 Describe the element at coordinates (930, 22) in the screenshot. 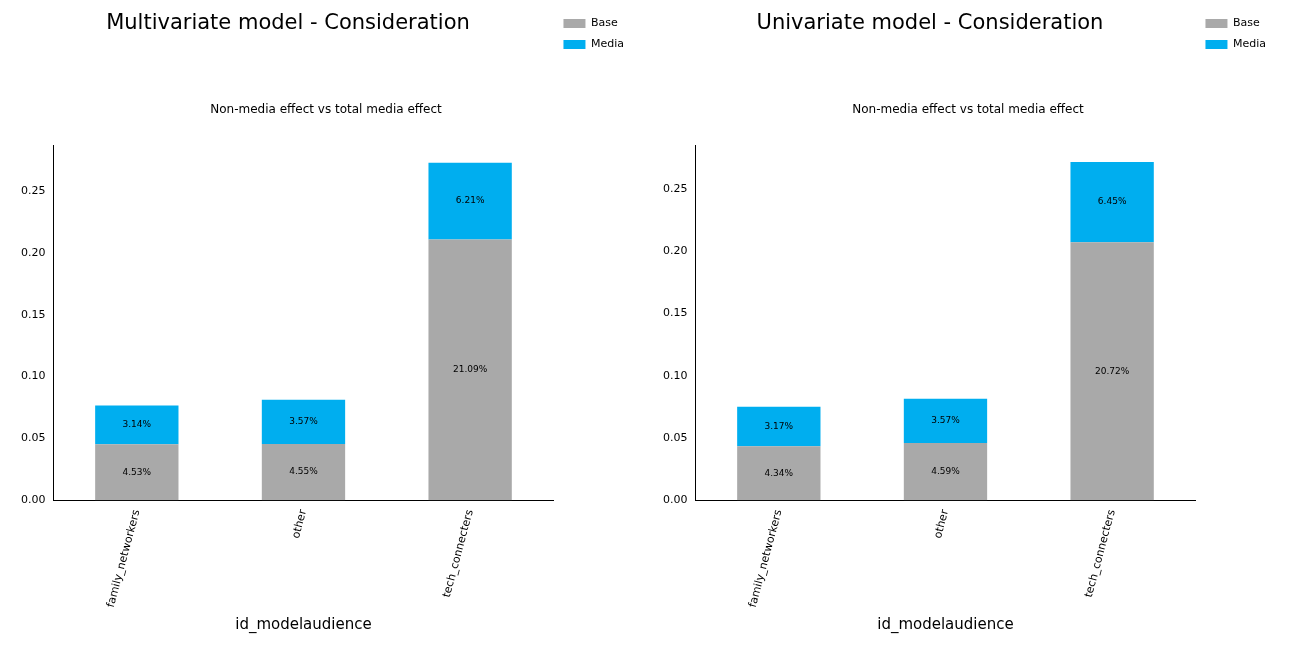

I see `chart-title: Univariate model - Consideration` at that location.